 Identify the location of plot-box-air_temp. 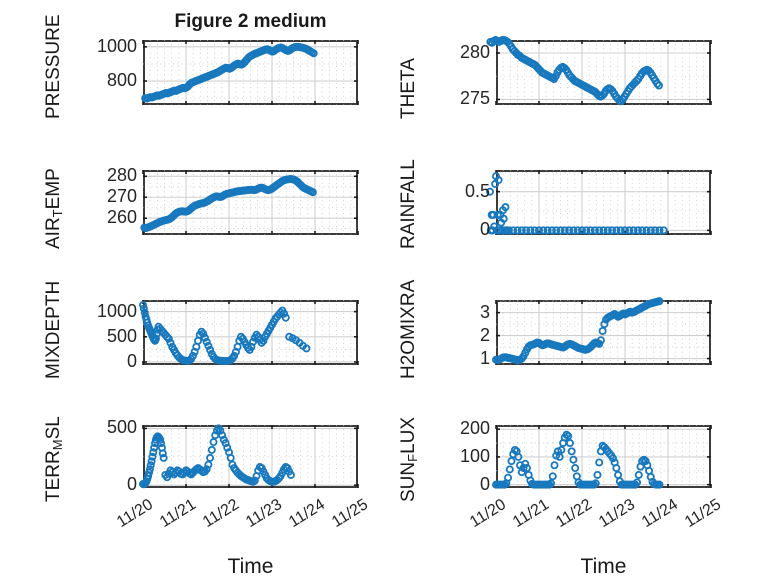
(250, 202).